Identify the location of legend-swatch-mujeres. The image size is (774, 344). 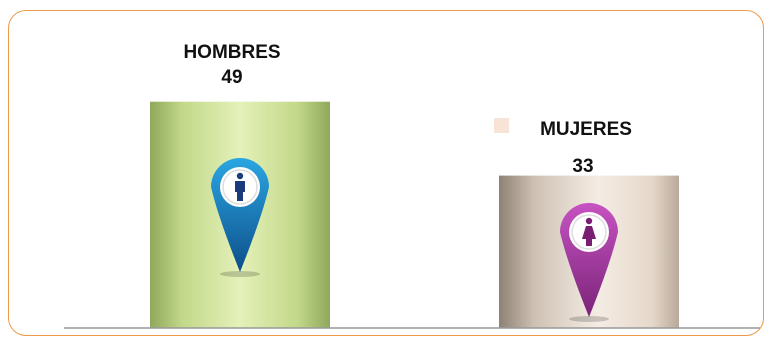
(501, 125).